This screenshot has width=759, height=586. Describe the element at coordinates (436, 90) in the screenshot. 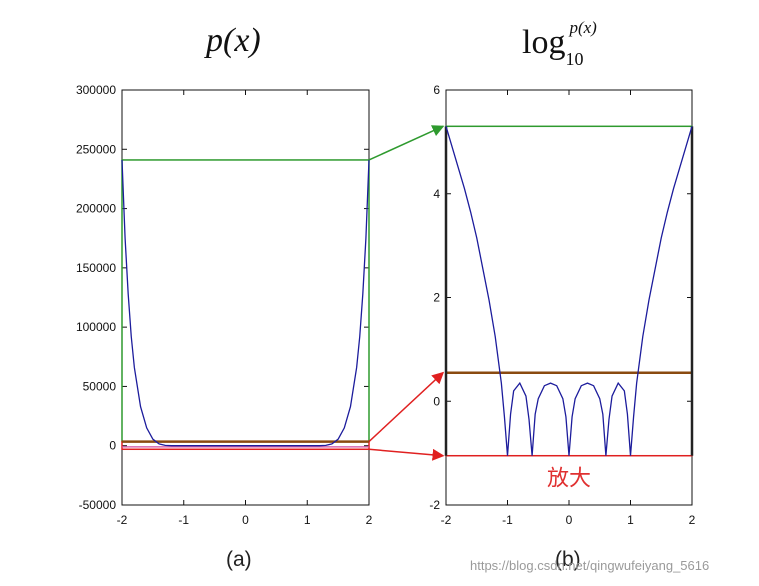

I see `y-tick-label-b: 6` at that location.